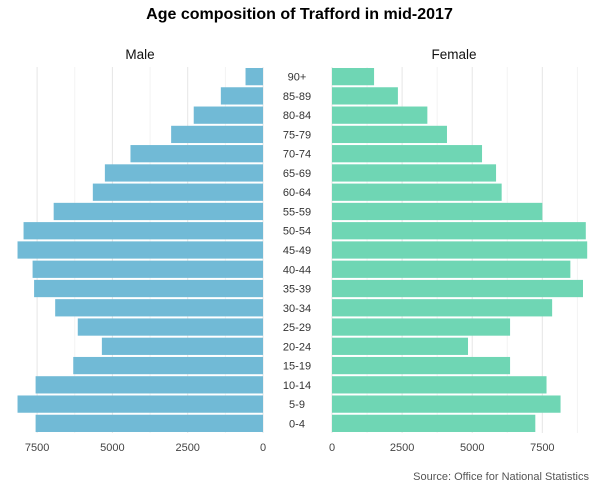 This screenshot has width=599, height=493. Describe the element at coordinates (297, 424) in the screenshot. I see `age-label: 0-4` at that location.